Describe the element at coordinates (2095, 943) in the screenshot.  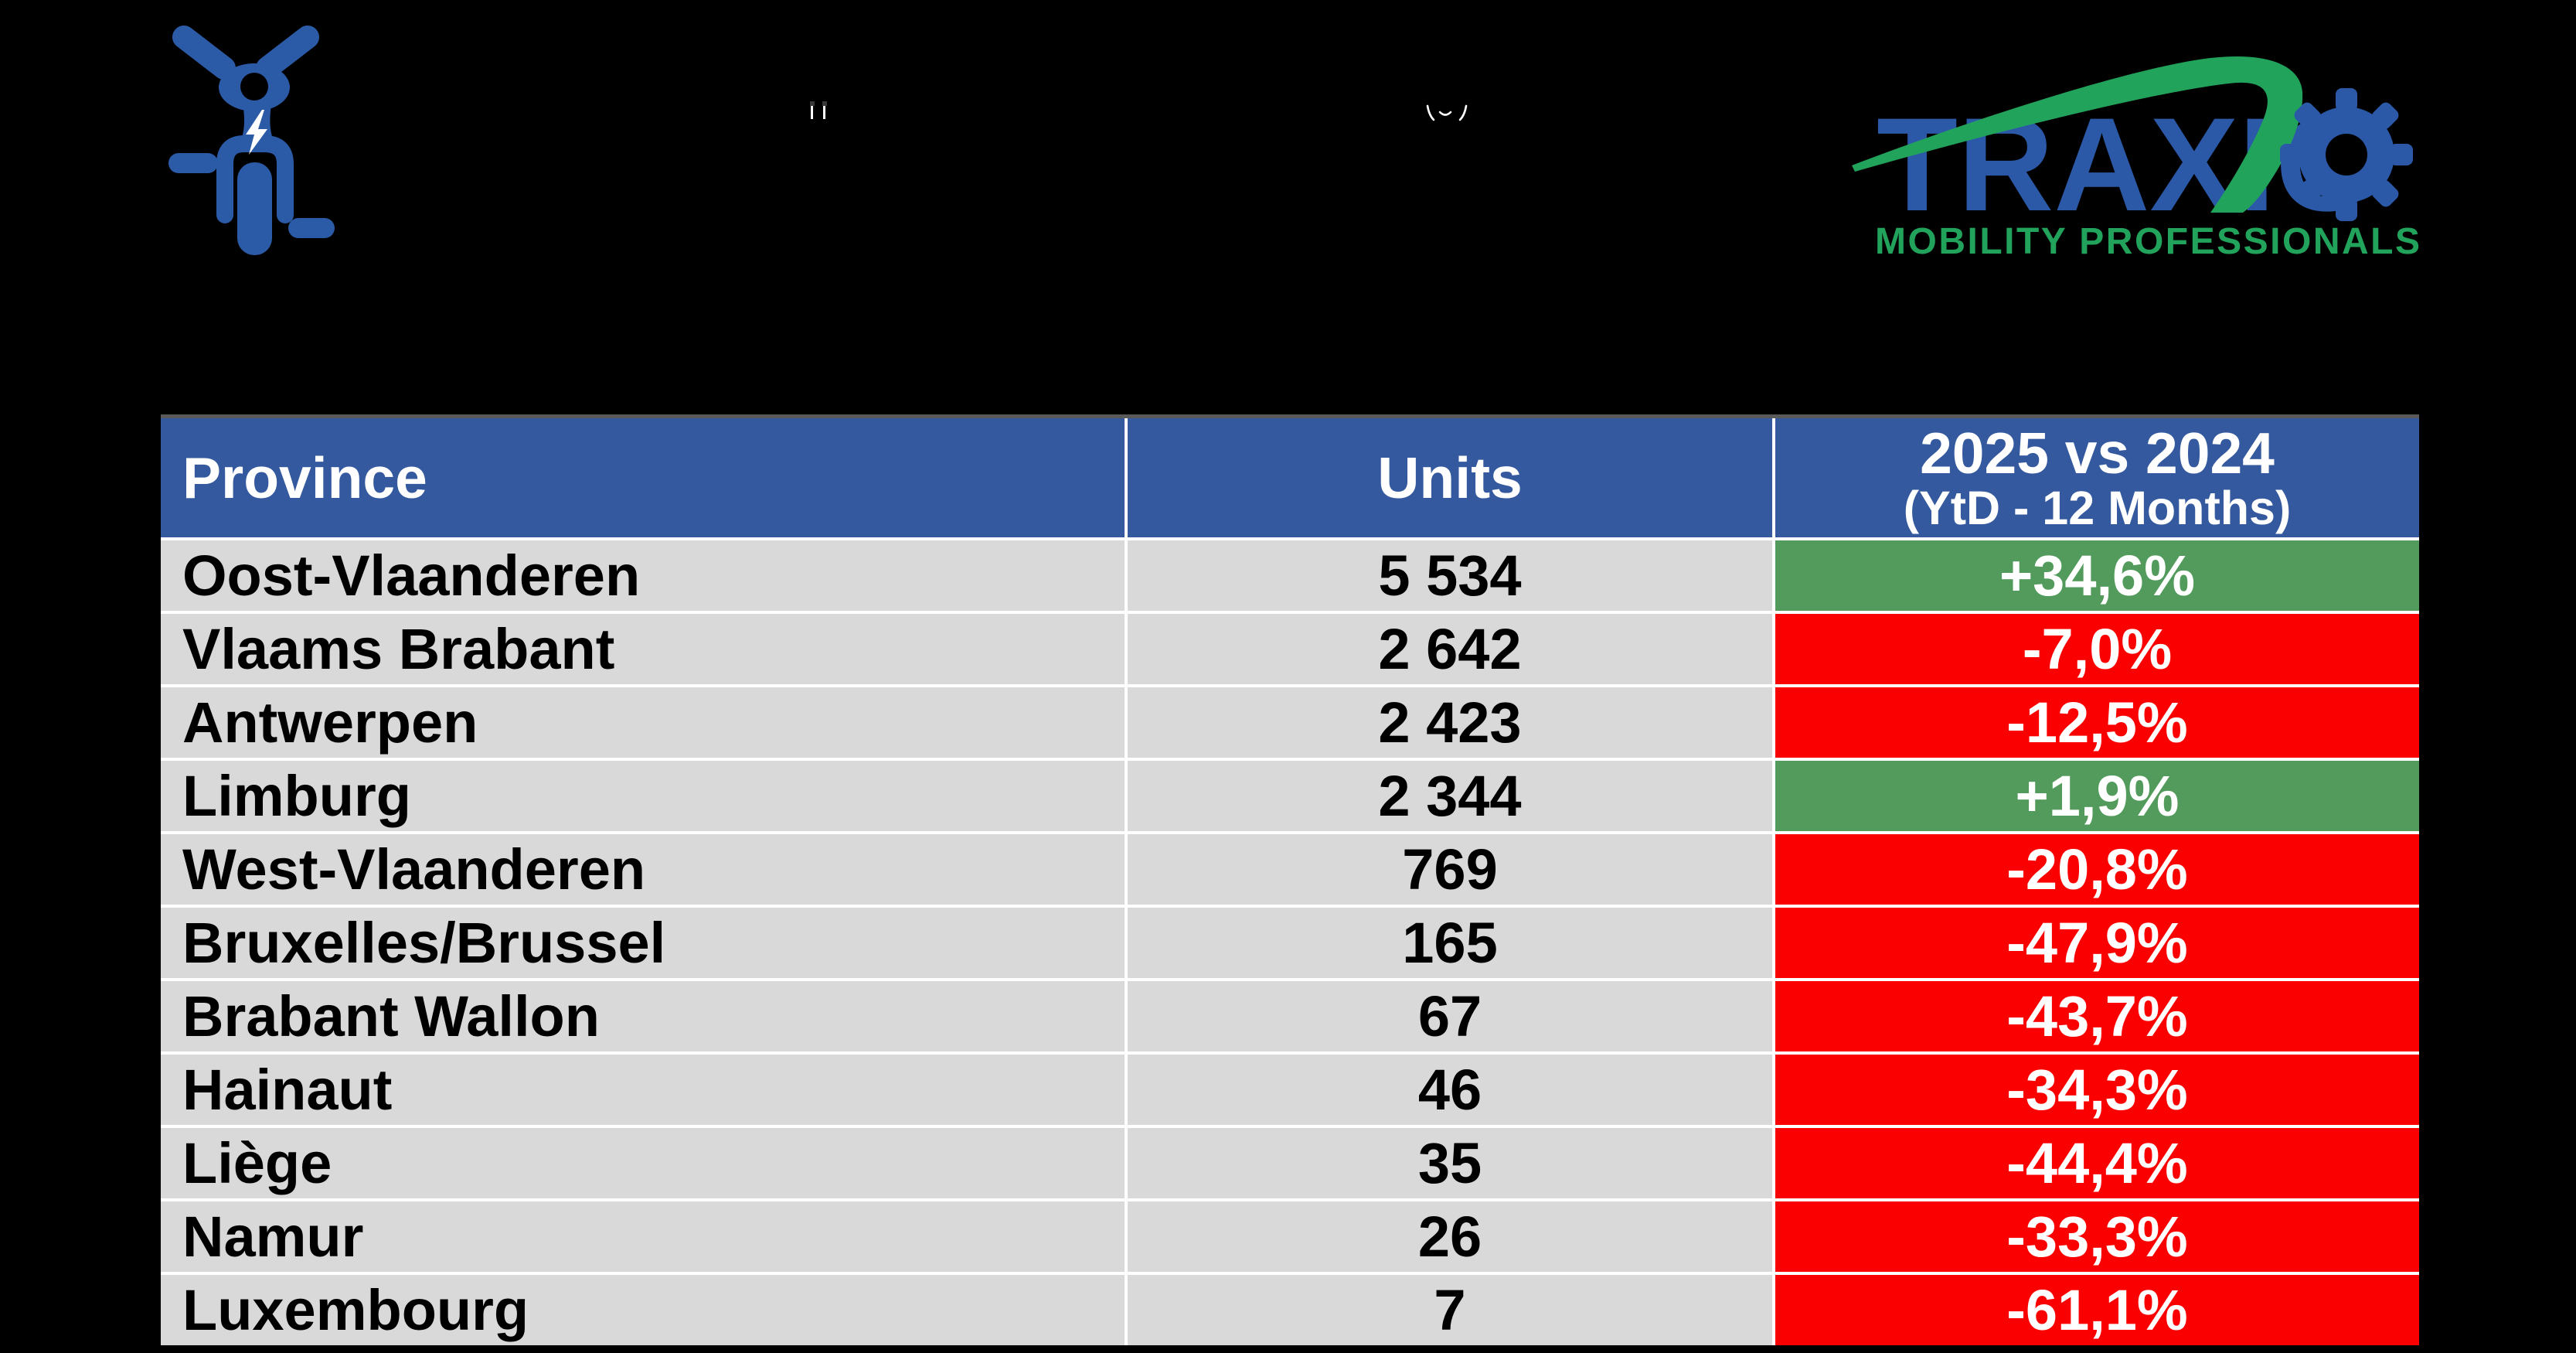
I see `change-cell: -47,9%` at that location.